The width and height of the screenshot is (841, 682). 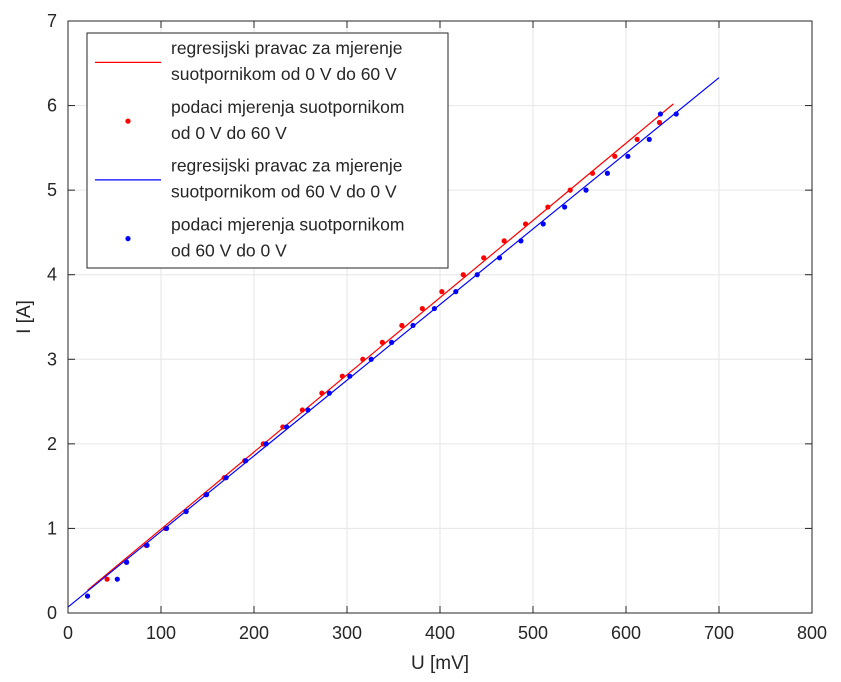 What do you see at coordinates (24, 317) in the screenshot?
I see `y-axis-label: I [A]` at bounding box center [24, 317].